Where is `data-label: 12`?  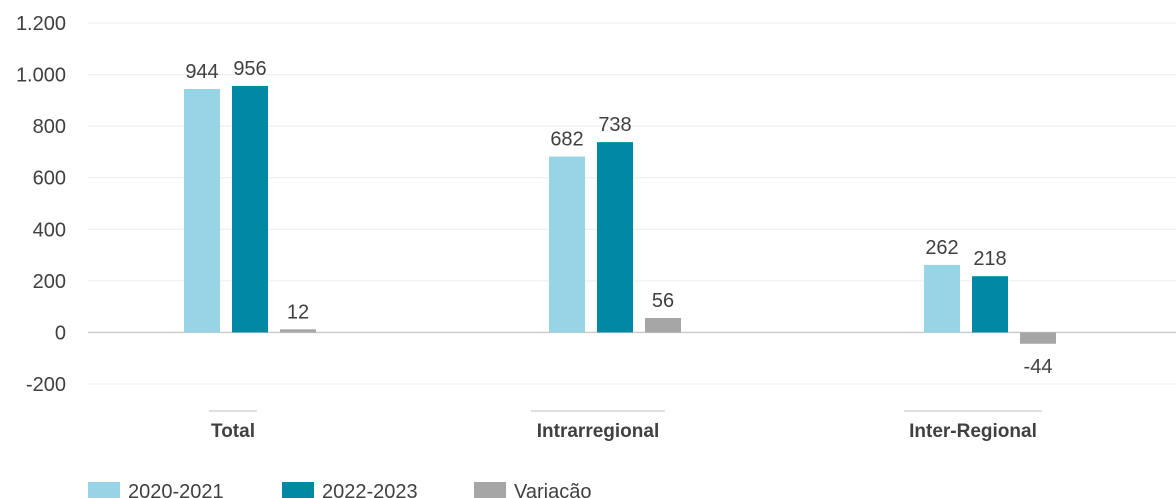 data-label: 12 is located at coordinates (298, 312).